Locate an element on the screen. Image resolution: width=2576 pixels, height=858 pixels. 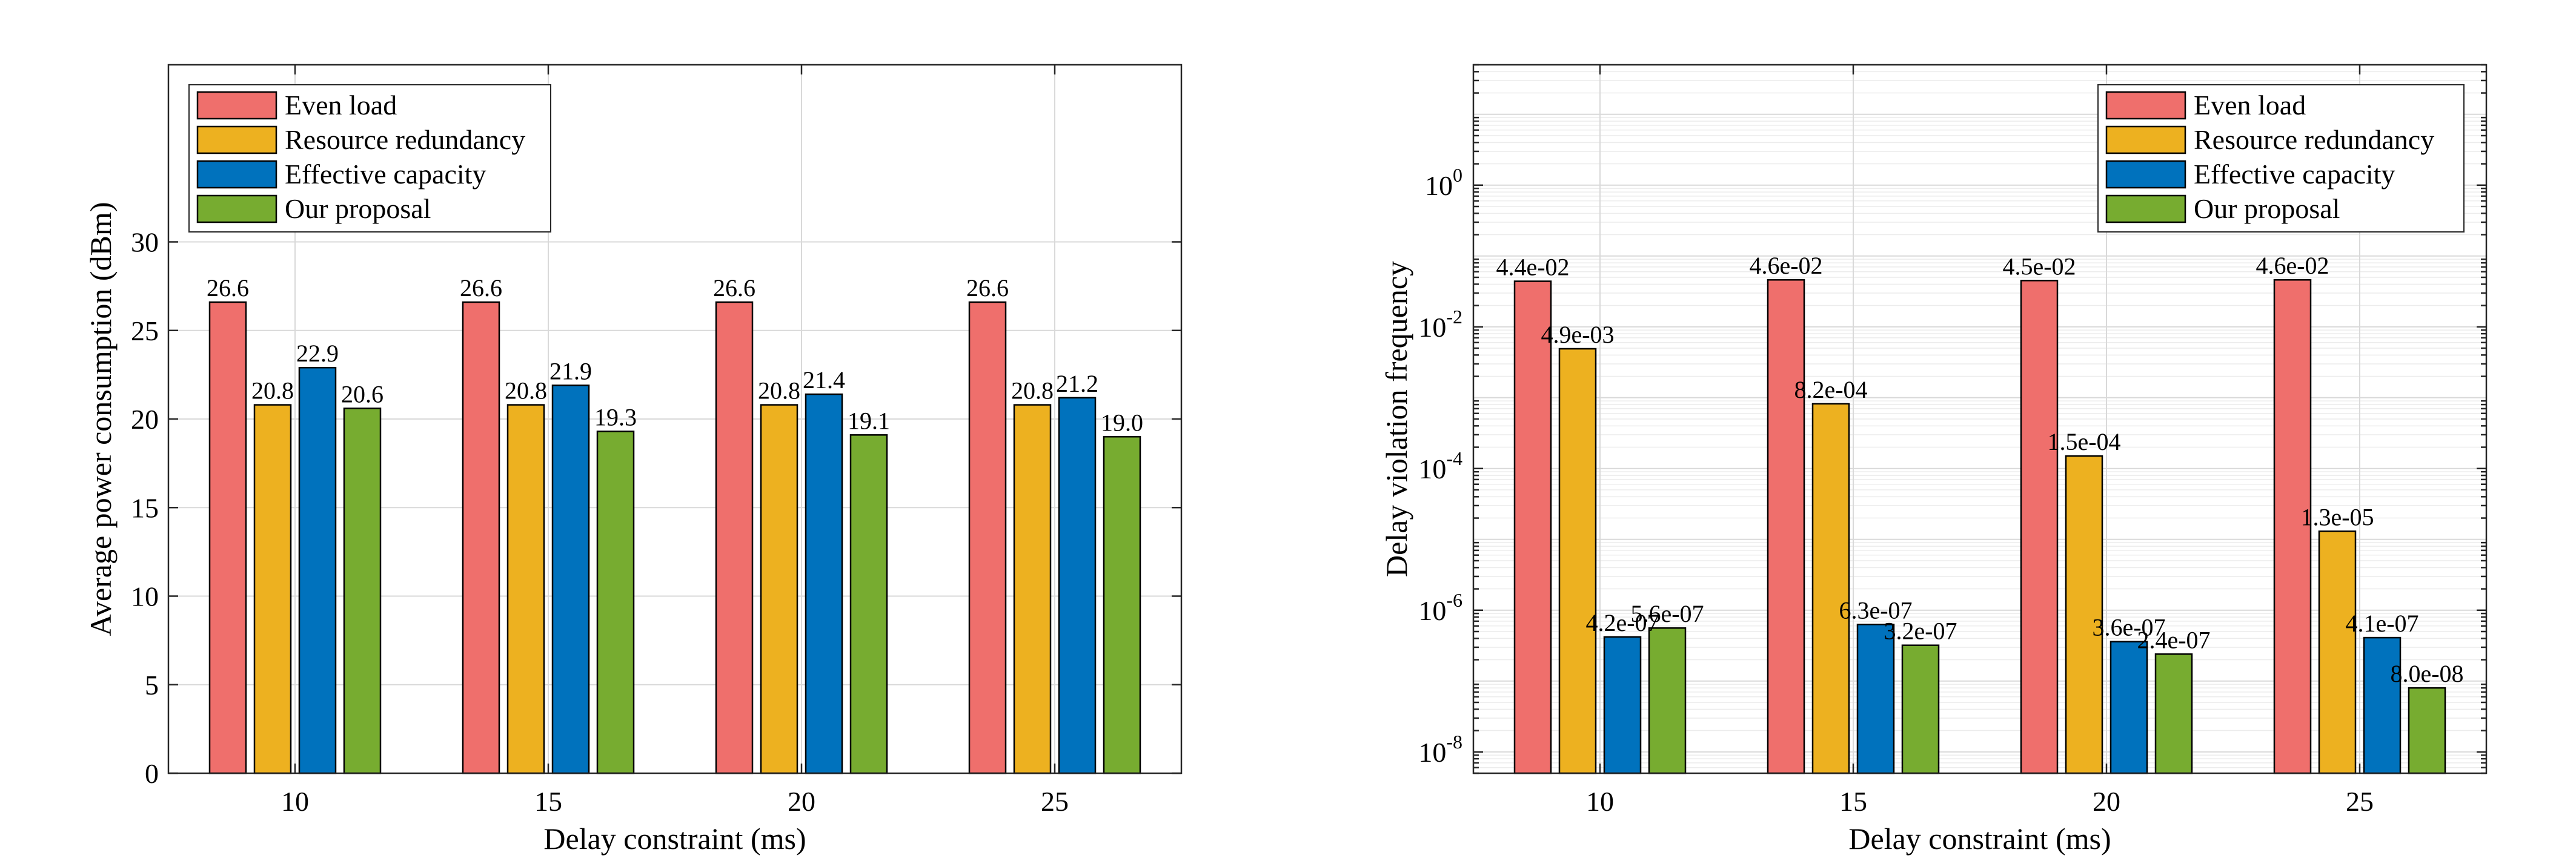
data-label: 19.0 is located at coordinates (1122, 422).